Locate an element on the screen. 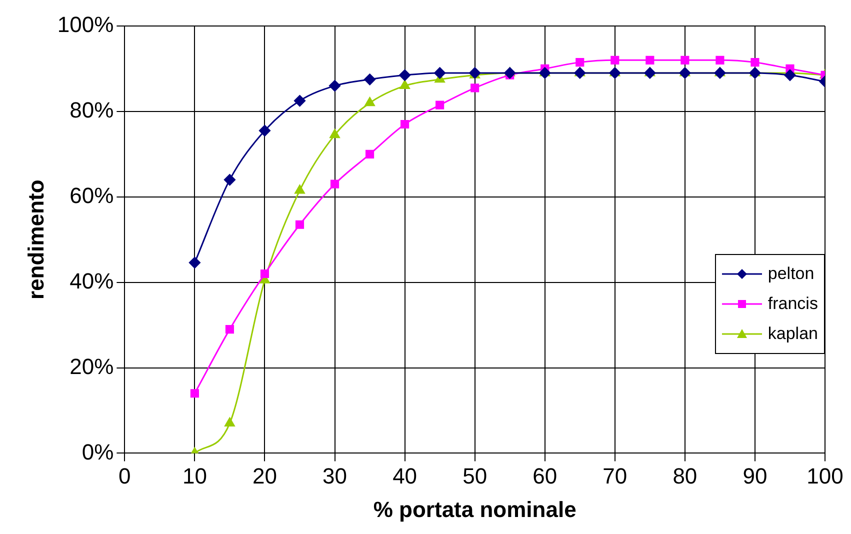 This screenshot has width=851, height=534. y-tick-label: 100% is located at coordinates (85, 25).